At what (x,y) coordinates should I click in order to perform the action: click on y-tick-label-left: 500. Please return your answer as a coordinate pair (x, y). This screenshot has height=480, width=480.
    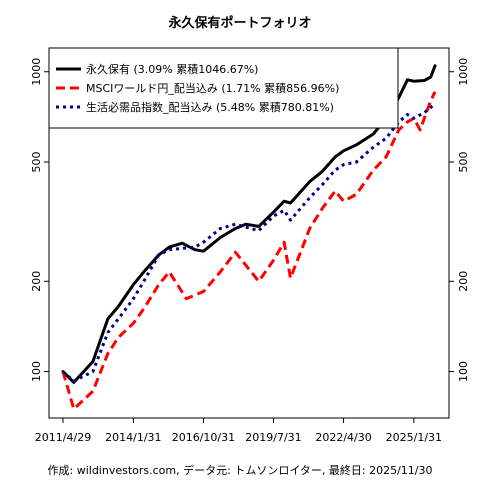
    Looking at the image, I should click on (36, 161).